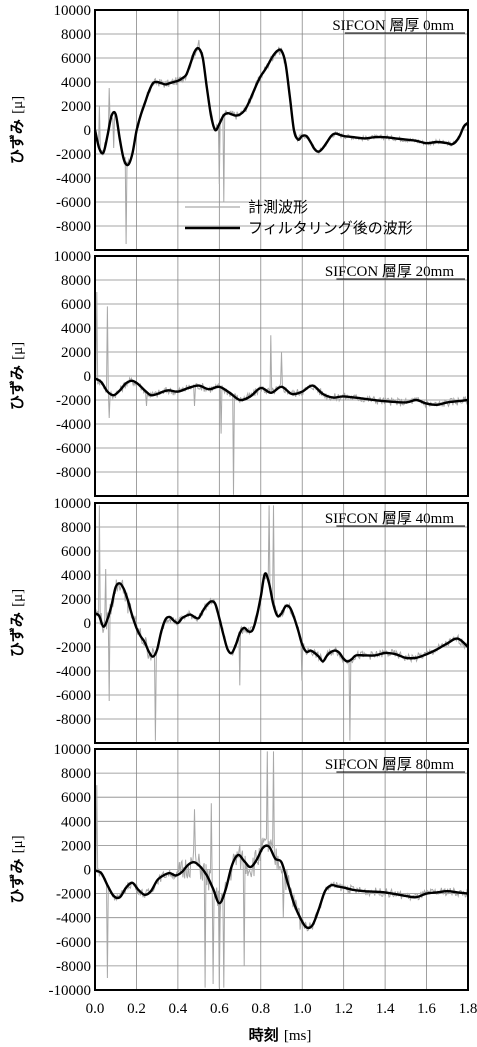 Image resolution: width=477 pixels, height=1047 pixels. I want to click on panel-title: SIFCON 層厚 40mm, so click(390, 519).